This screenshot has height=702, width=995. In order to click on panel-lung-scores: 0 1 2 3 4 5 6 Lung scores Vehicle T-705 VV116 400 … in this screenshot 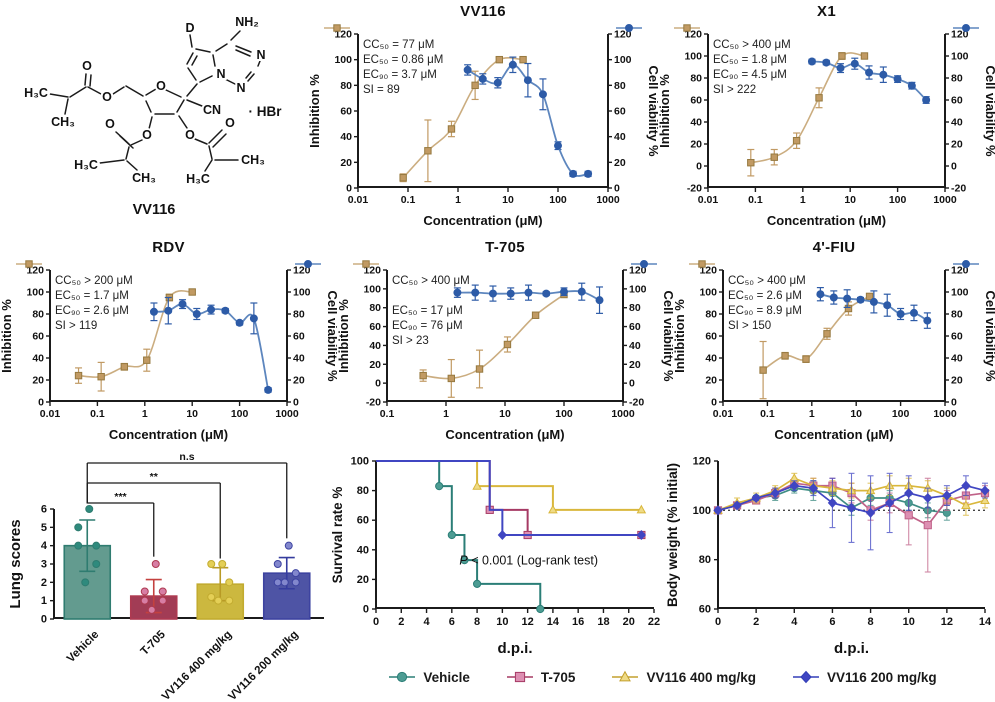, I will do `click(167, 573)`.